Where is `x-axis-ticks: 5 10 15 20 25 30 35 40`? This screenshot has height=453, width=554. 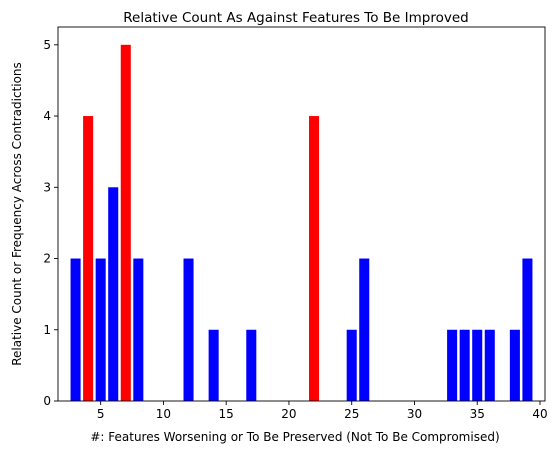
x-axis-ticks: 5 10 15 20 25 30 35 40 is located at coordinates (322, 411).